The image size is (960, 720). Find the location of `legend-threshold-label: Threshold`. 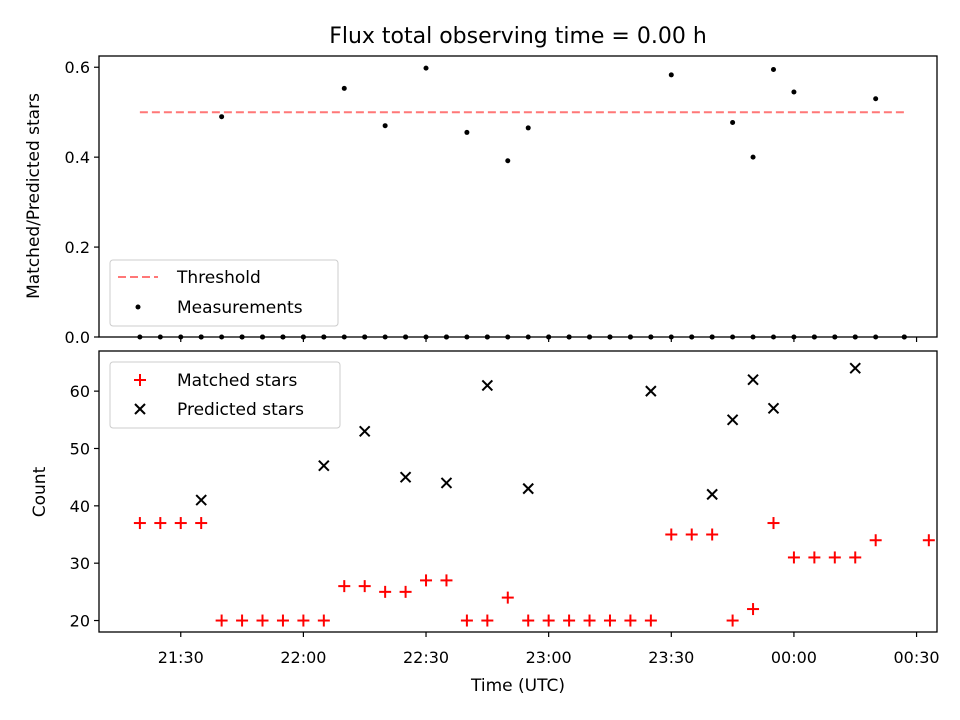

legend-threshold-label: Threshold is located at coordinates (218, 278).